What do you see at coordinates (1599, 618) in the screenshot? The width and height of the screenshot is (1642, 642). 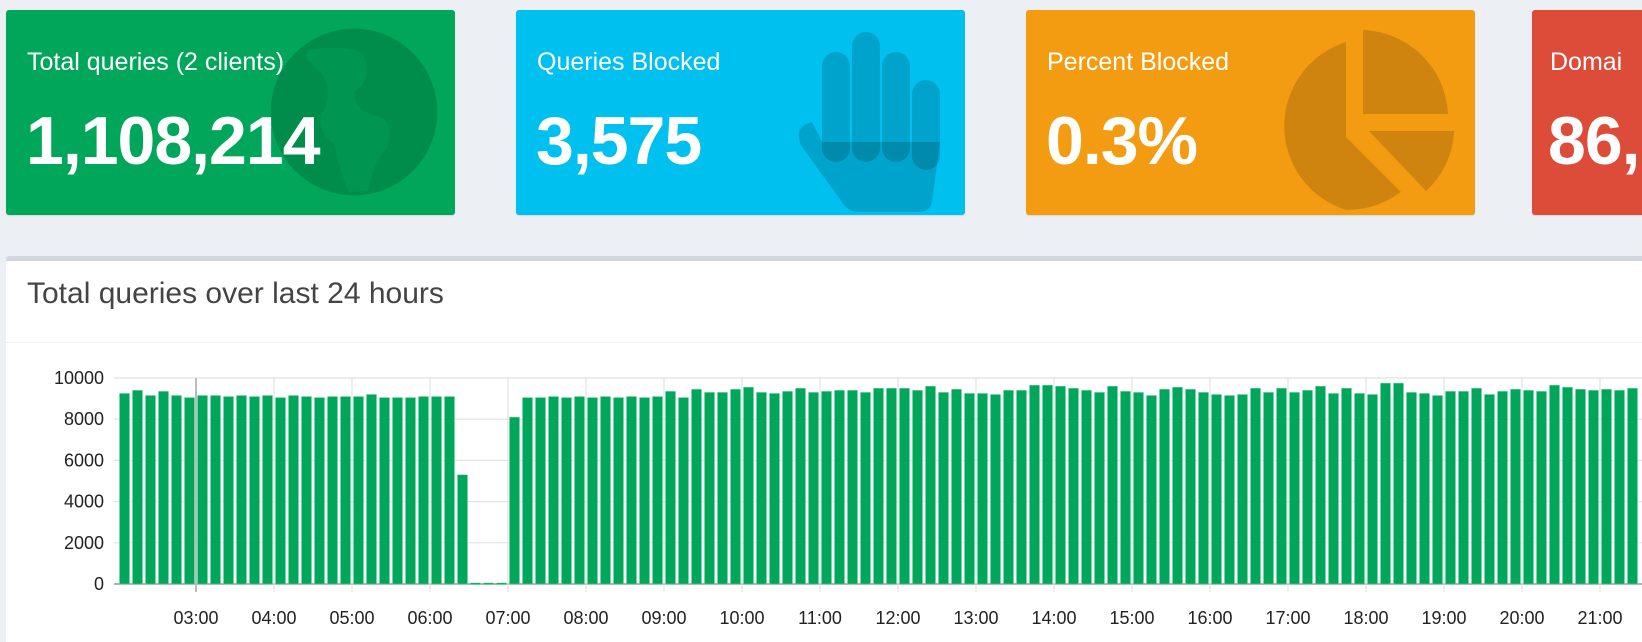 I see `x-tick-label: 21:00` at bounding box center [1599, 618].